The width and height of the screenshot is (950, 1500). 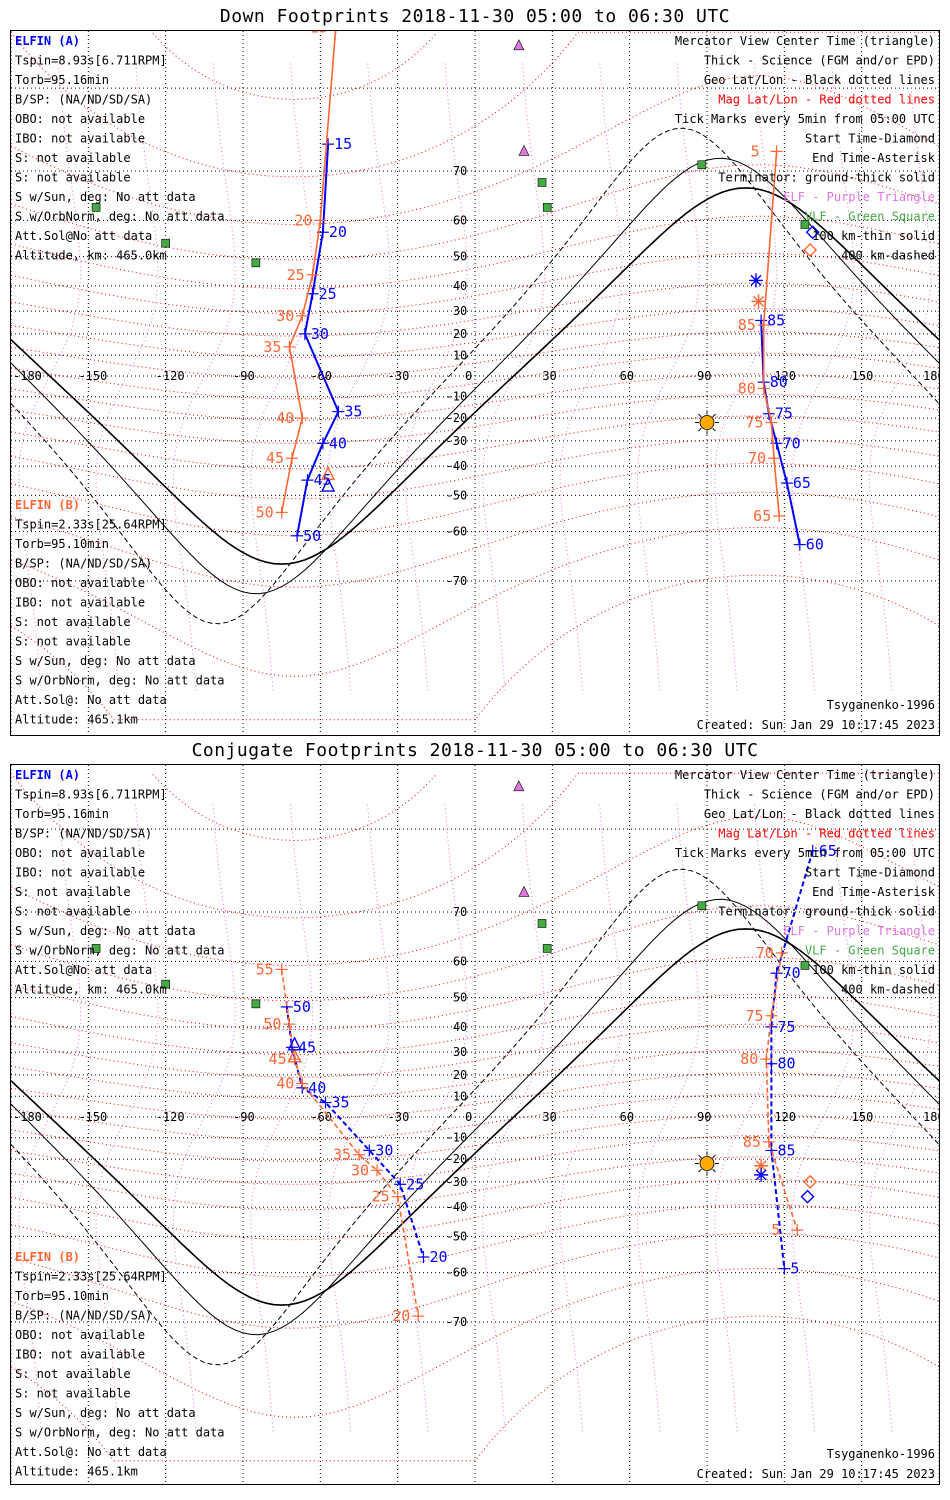 I want to click on lat-tick-label: -30, so click(x=457, y=1182).